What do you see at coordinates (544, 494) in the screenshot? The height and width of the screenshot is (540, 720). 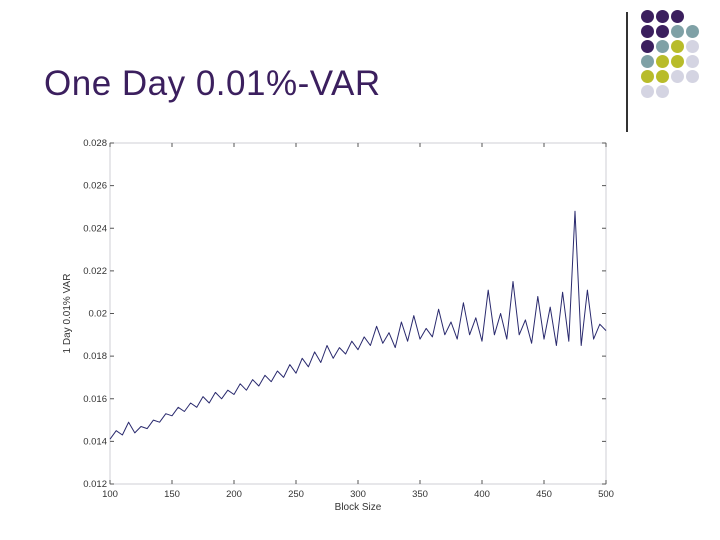 I see `x-tick-label: 450` at bounding box center [544, 494].